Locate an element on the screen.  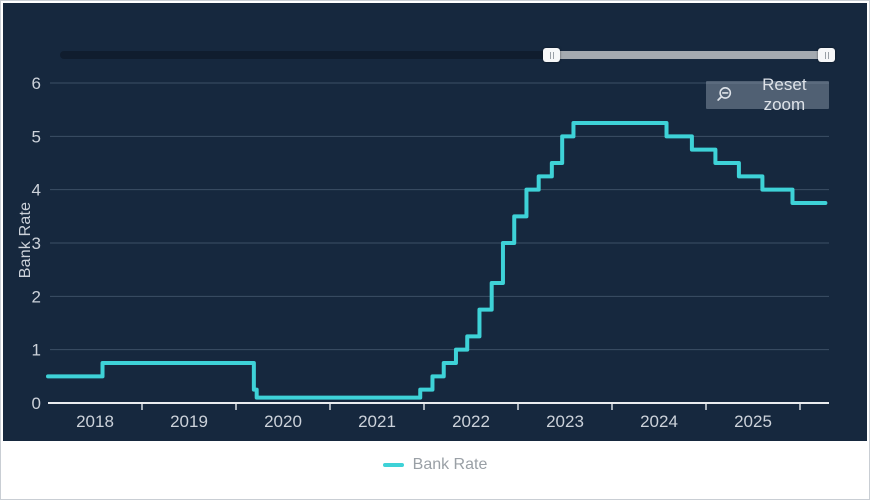
x-axis-label: 2018 is located at coordinates (95, 421).